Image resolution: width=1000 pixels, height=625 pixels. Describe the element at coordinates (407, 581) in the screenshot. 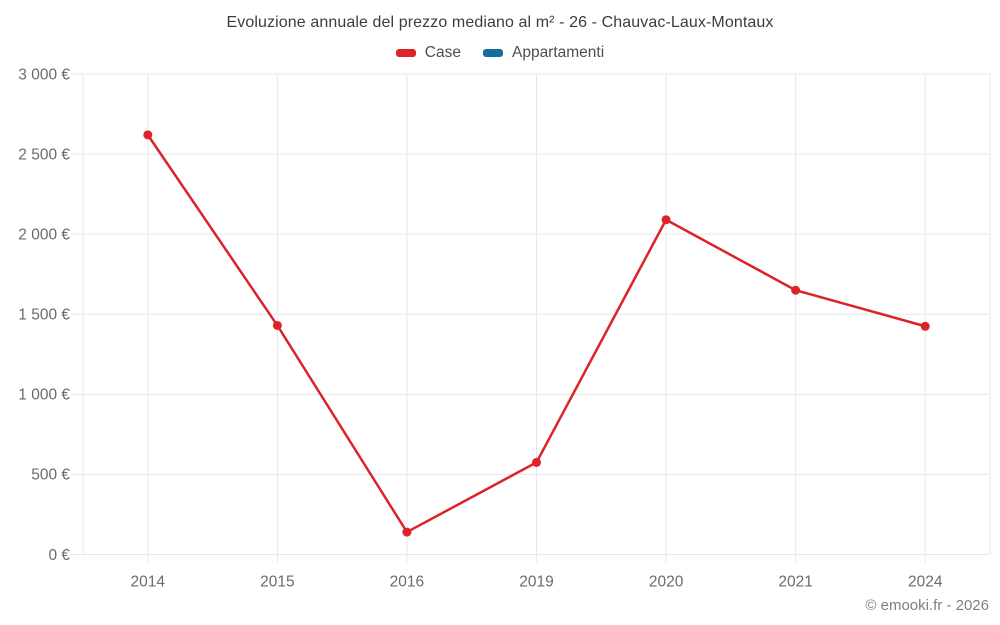

I see `x-tick-label: 2016` at that location.